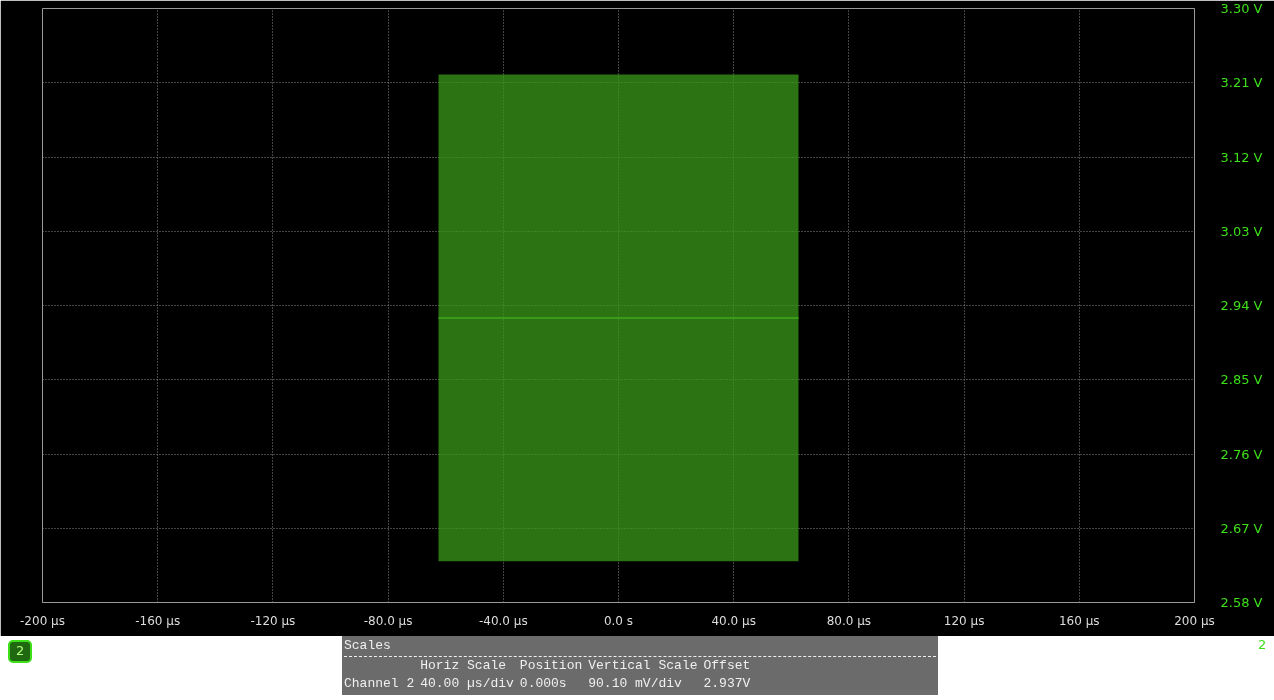 This screenshot has height=700, width=1274. Describe the element at coordinates (503, 620) in the screenshot. I see `x-tick-label: -40.0 µs` at that location.